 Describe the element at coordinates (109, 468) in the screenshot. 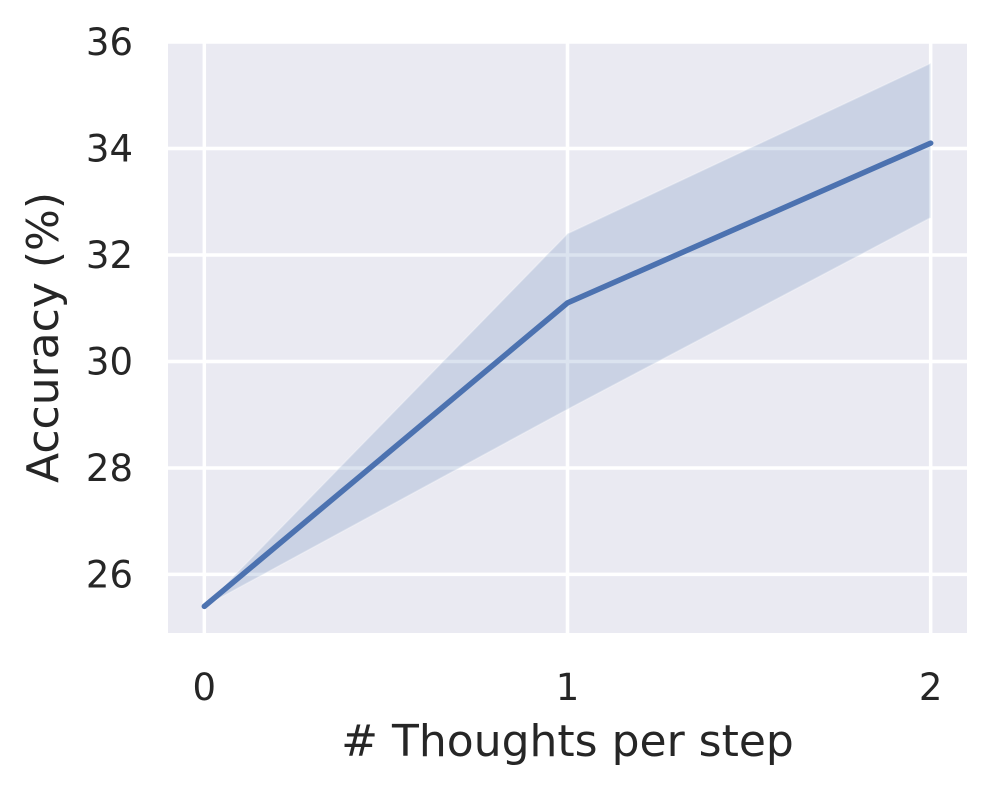

I see `y-tick-label: 28` at that location.